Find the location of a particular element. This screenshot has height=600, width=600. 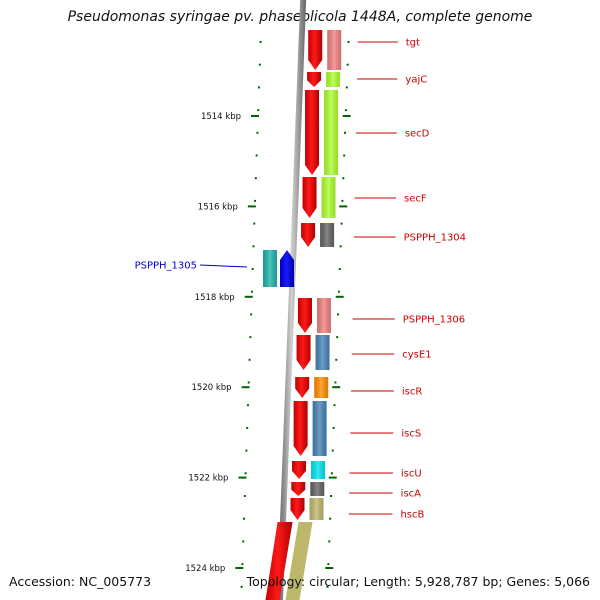

accession-text: Accession: NC_005773 is located at coordinates (80, 581).